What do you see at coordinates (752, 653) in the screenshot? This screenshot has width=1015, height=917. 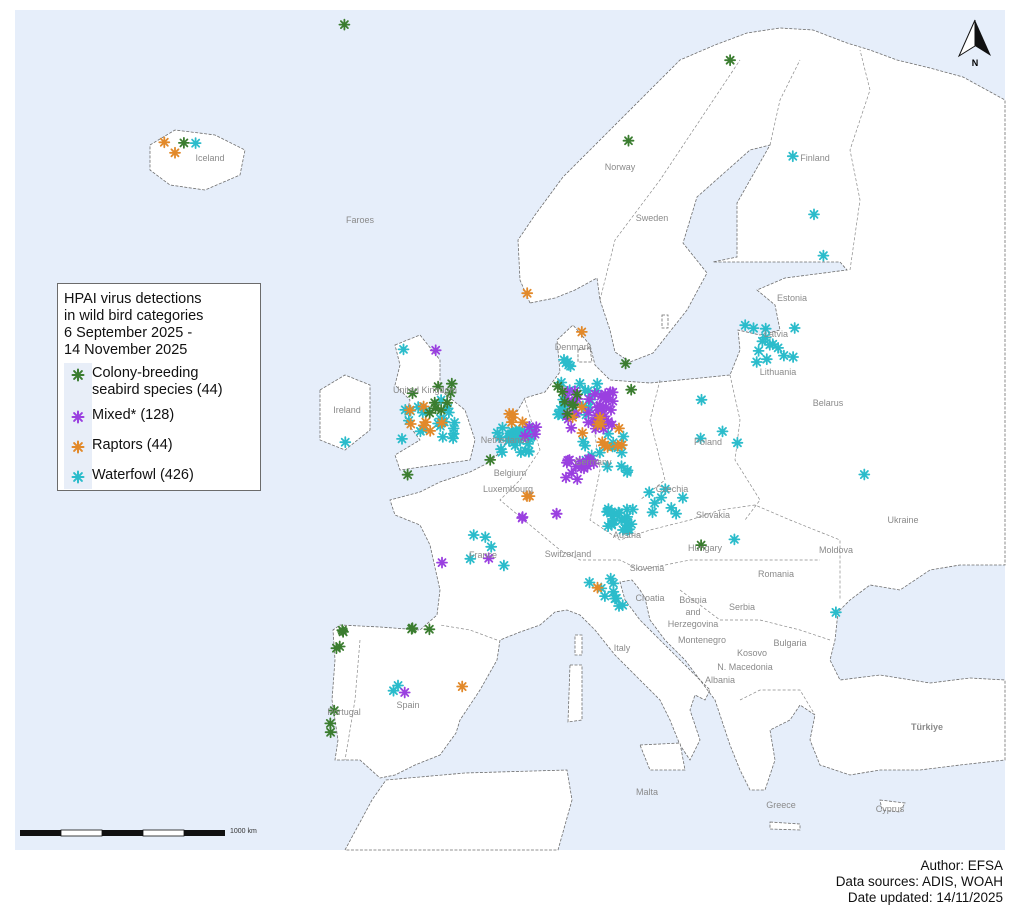 I see `country-label: Kosovo` at bounding box center [752, 653].